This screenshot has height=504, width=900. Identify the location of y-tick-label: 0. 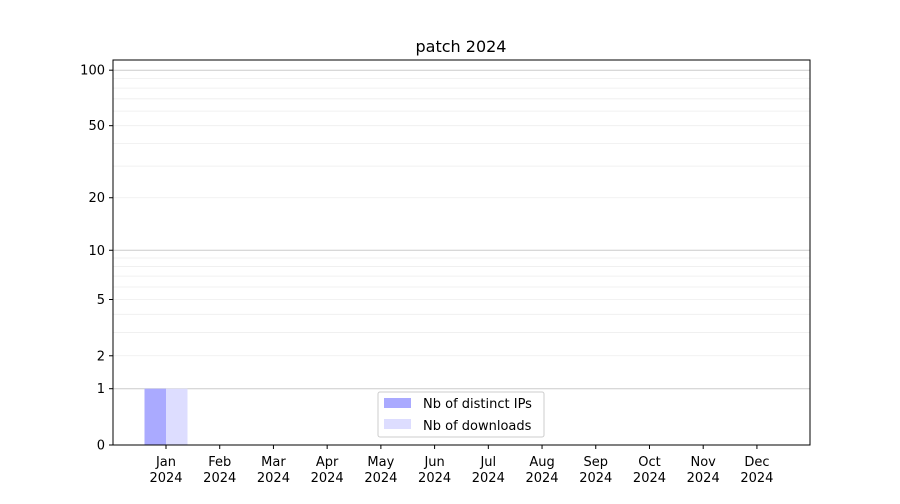
(101, 446).